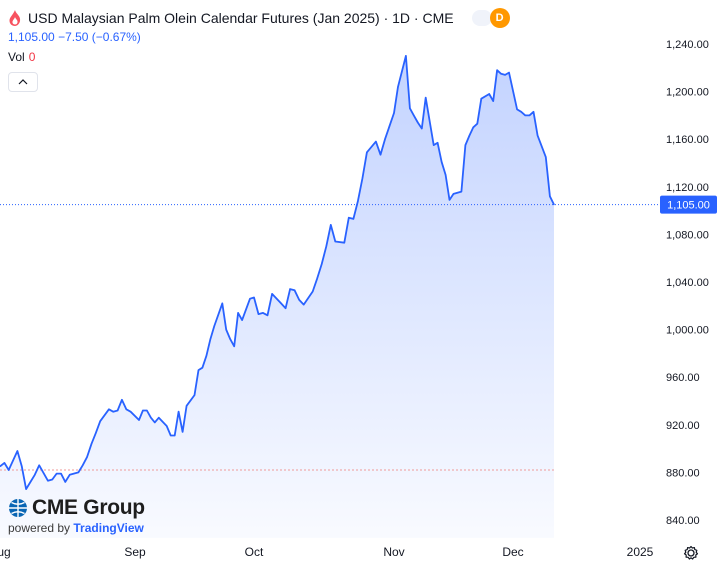 This screenshot has height=570, width=720. Describe the element at coordinates (18, 508) in the screenshot. I see `cme-globe-icon` at that location.